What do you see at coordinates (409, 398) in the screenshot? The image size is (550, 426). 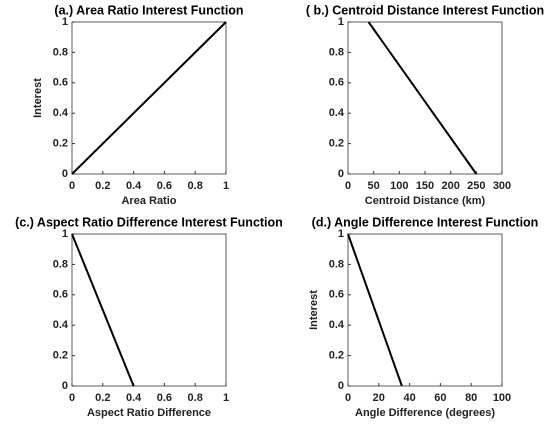 I see `x-tick-label: 40` at bounding box center [409, 398].